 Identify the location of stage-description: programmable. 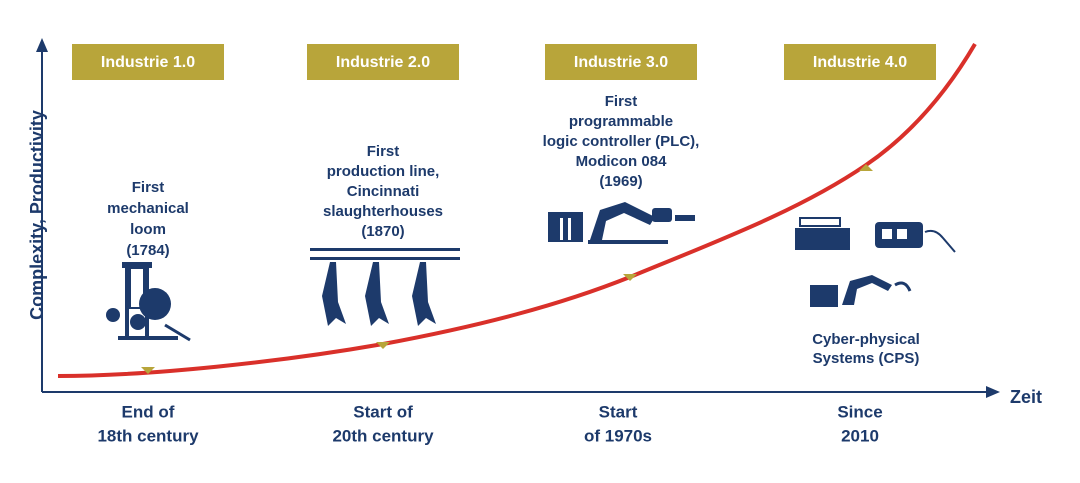
(621, 121).